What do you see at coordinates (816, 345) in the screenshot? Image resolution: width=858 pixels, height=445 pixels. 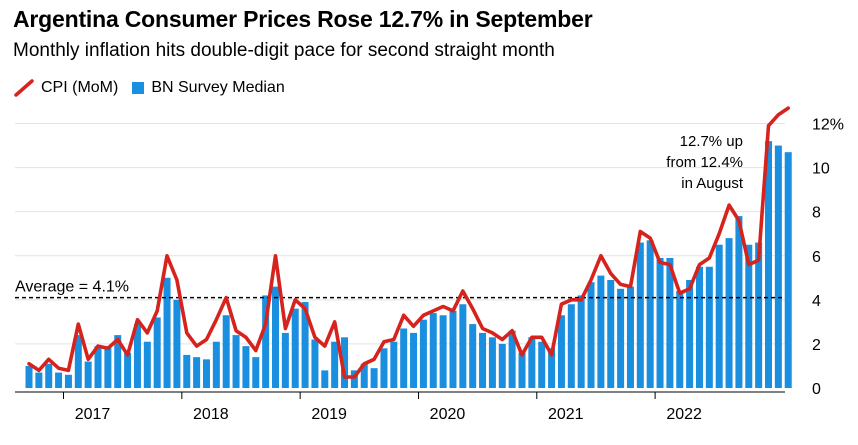 I see `y-tick-label: 2` at bounding box center [816, 345].